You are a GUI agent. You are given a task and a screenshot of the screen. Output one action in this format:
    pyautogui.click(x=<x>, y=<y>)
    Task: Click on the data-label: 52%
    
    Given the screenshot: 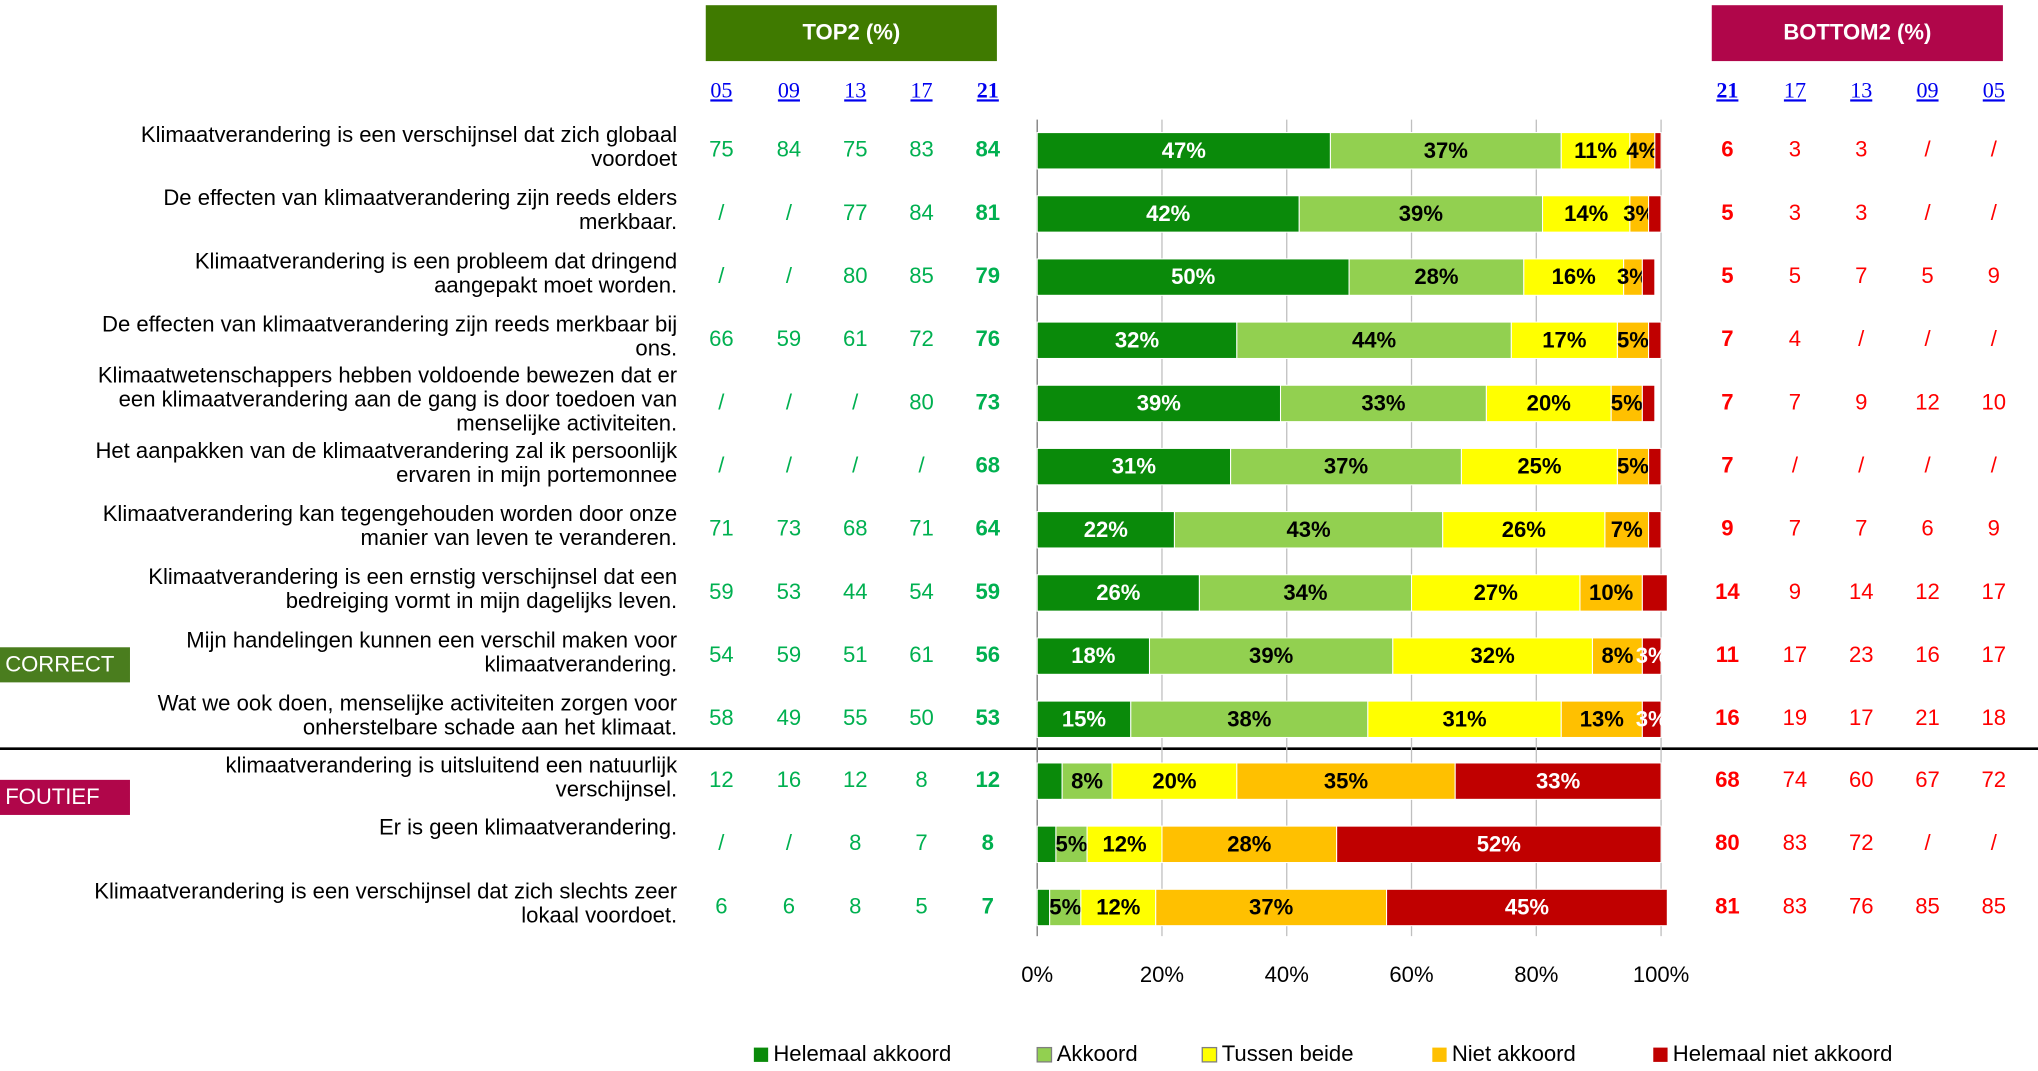 What is the action you would take?
    pyautogui.click(x=1499, y=843)
    